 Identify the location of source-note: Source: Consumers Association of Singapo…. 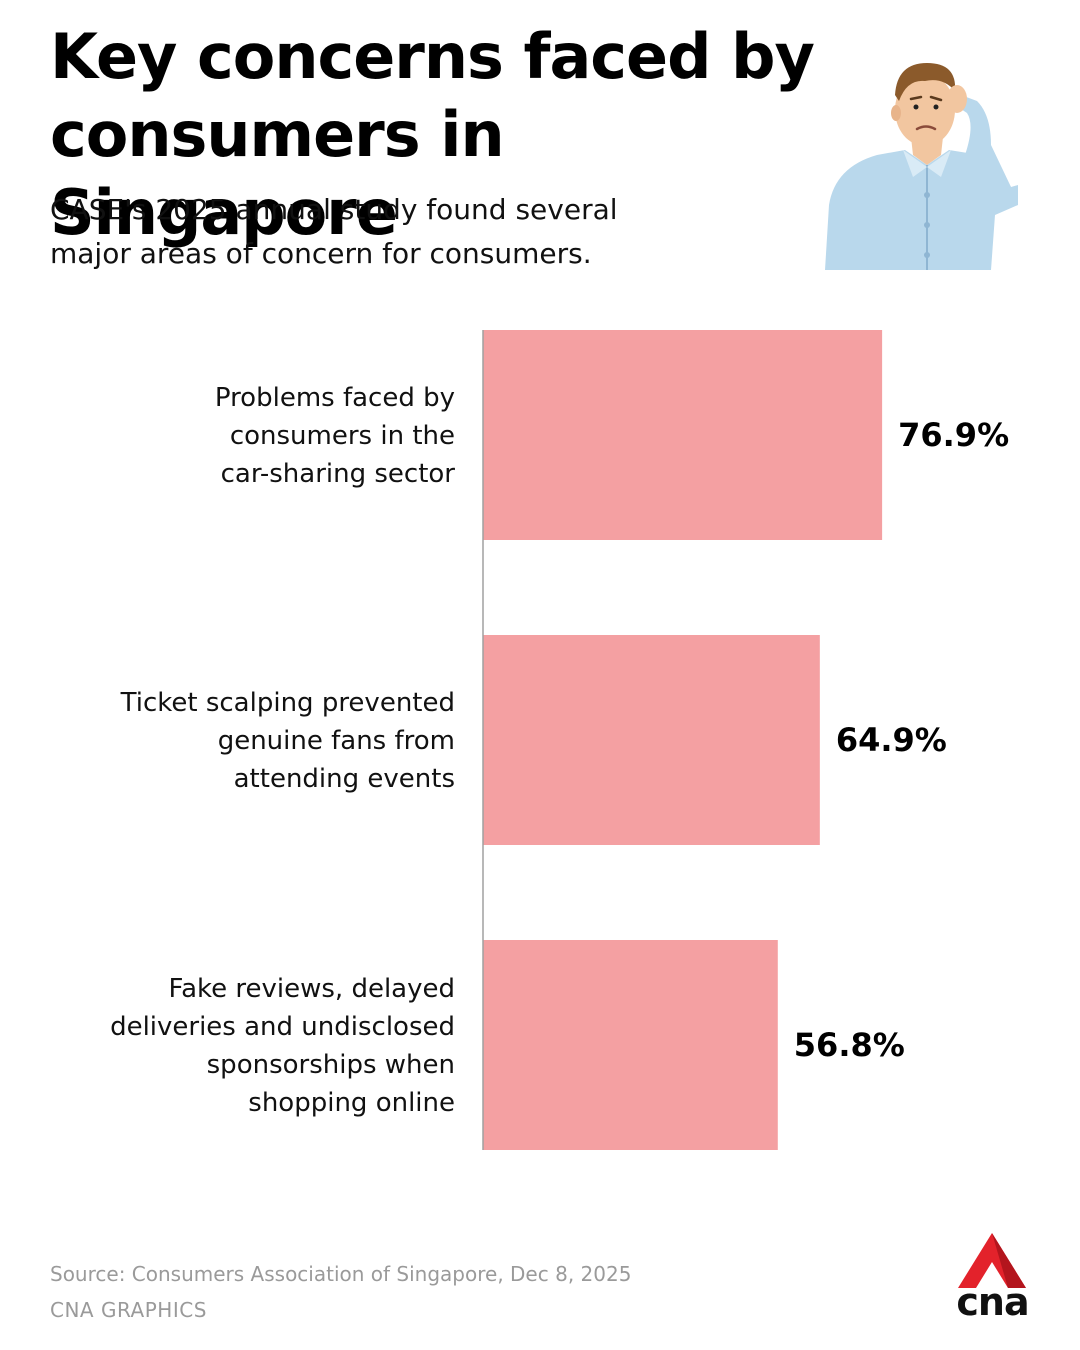
(341, 1274).